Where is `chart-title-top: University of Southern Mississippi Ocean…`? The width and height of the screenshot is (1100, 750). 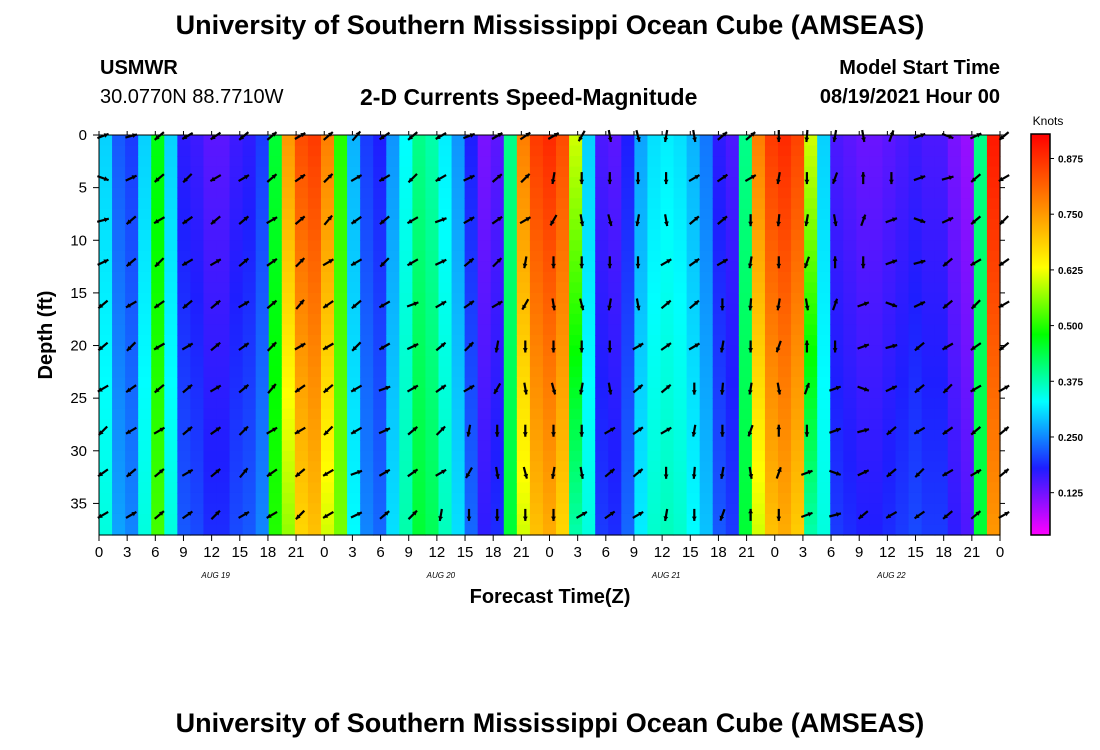
chart-title-top: University of Southern Mississippi Ocean… is located at coordinates (550, 25).